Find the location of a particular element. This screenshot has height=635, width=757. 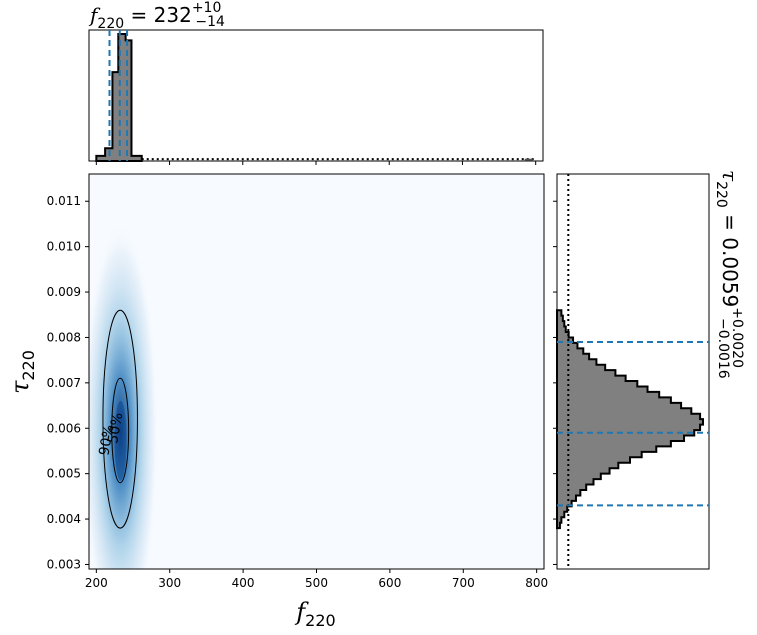

contour-50pct is located at coordinates (120, 430).